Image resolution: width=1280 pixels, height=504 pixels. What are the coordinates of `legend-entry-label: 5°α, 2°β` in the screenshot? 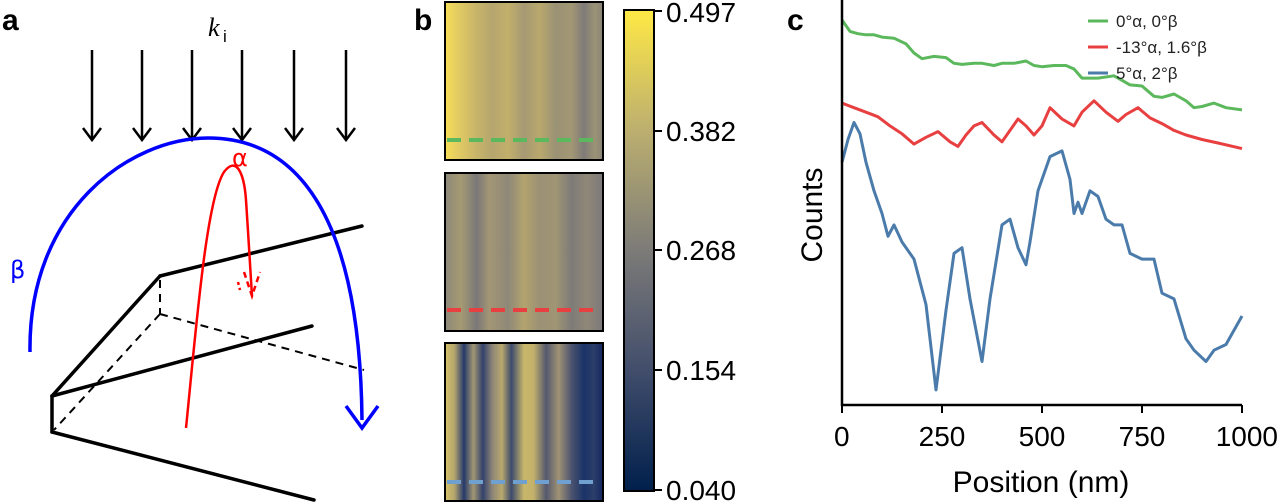 It's located at (1147, 73).